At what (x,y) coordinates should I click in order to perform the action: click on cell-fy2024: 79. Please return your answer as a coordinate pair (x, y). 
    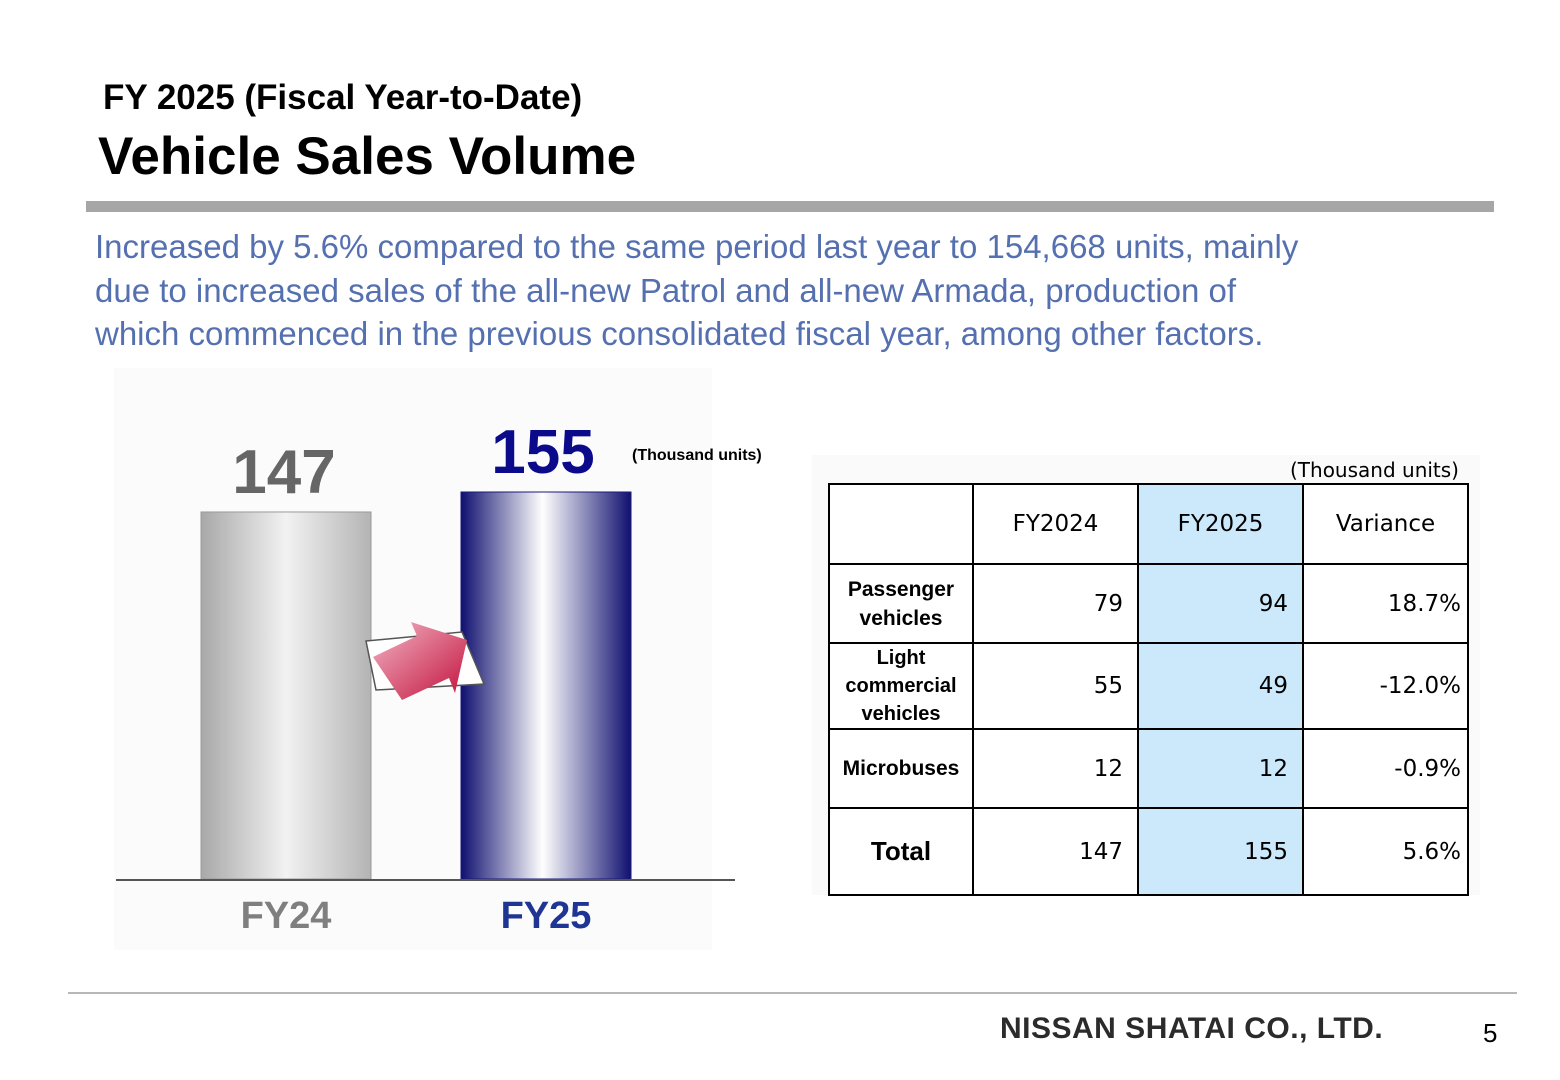
    Looking at the image, I should click on (1055, 603).